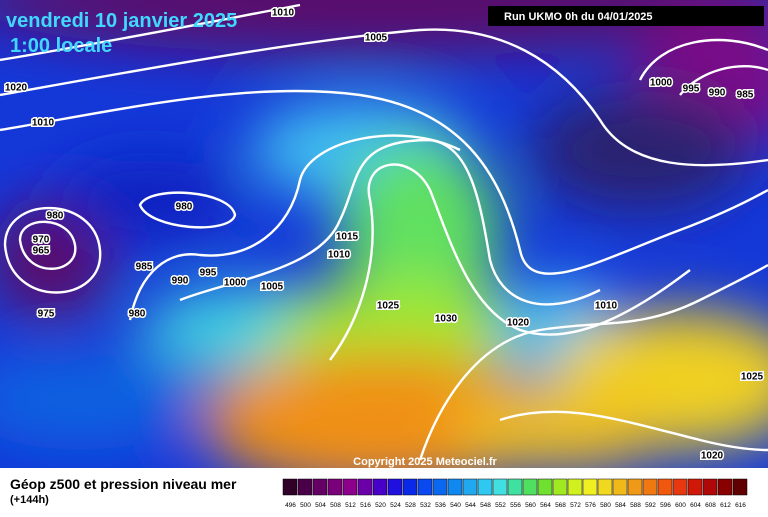 The height and width of the screenshot is (517, 768). I want to click on scale-label: 520, so click(380, 505).